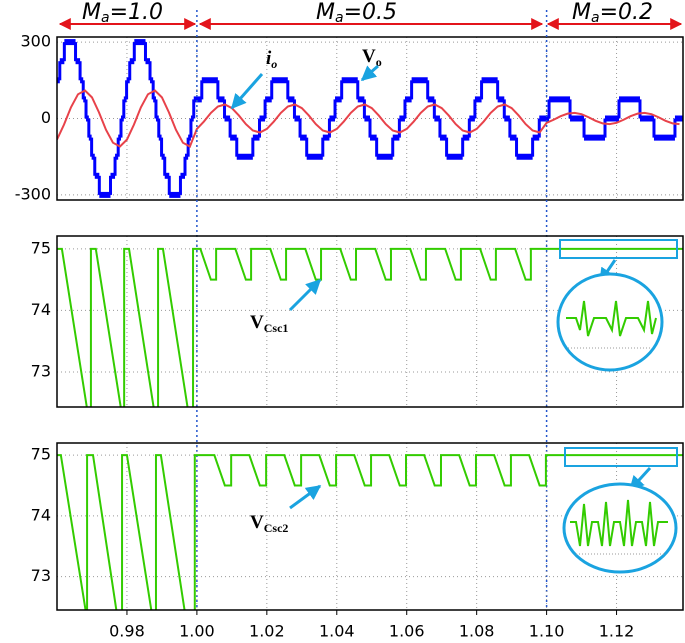 The image size is (685, 643). What do you see at coordinates (127, 631) in the screenshot?
I see `x-tick-label: 0.98` at bounding box center [127, 631].